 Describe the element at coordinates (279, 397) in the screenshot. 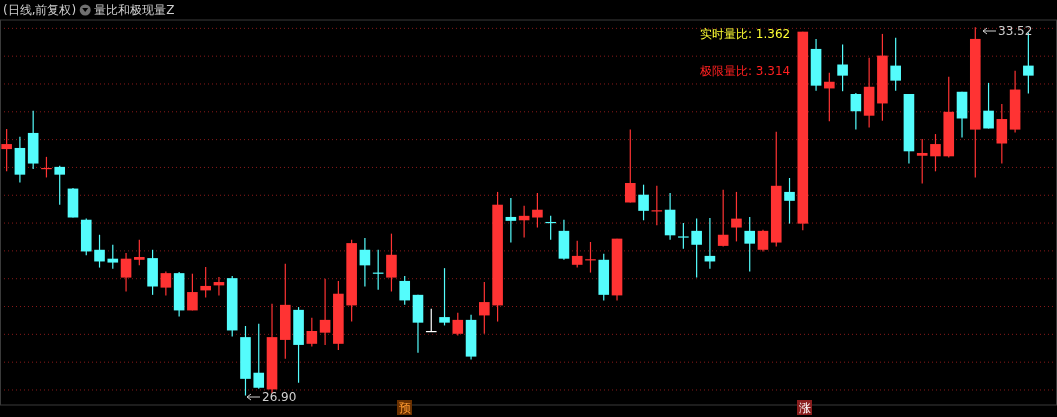

I see `annotation: 26.90` at that location.